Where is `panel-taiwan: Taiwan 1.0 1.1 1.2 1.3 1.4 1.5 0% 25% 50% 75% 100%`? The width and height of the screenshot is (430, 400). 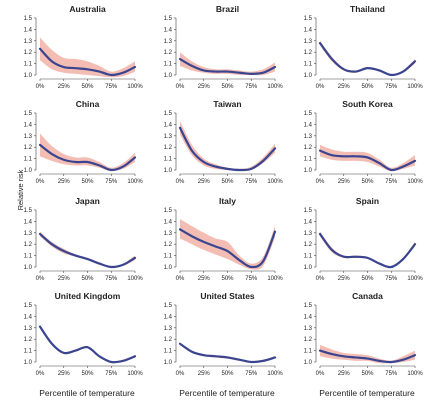 panel-taiwan: Taiwan 1.0 1.1 1.2 1.3 1.4 1.5 0% 25% 50% 75% 100% is located at coordinates (224, 142).